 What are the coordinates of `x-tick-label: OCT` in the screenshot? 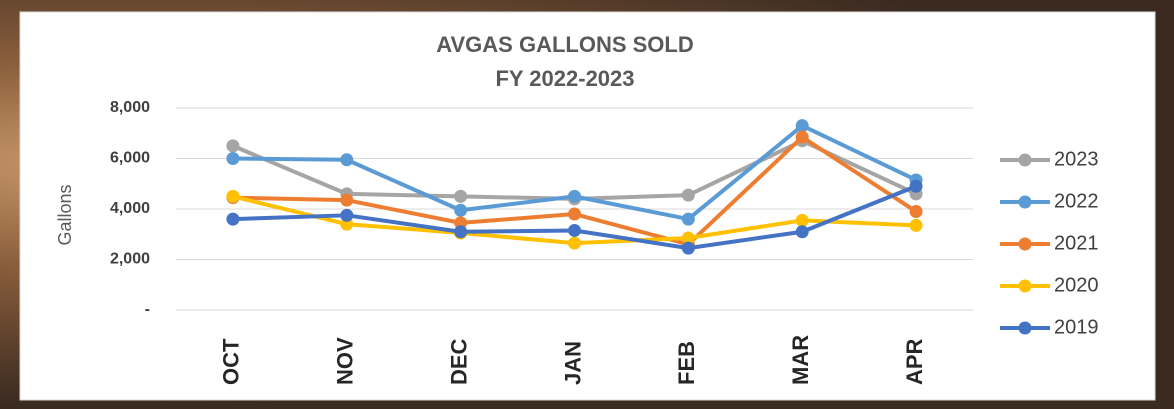 It's located at (231, 361).